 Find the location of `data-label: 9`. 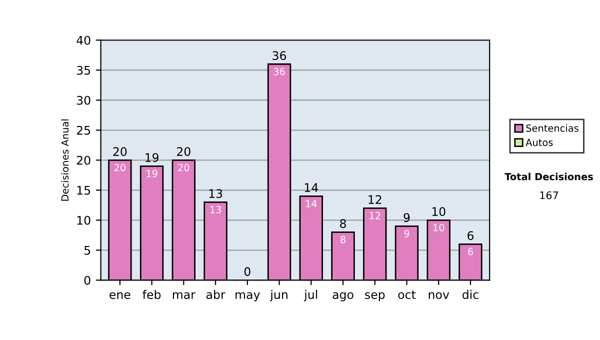

data-label: 9 is located at coordinates (407, 234).